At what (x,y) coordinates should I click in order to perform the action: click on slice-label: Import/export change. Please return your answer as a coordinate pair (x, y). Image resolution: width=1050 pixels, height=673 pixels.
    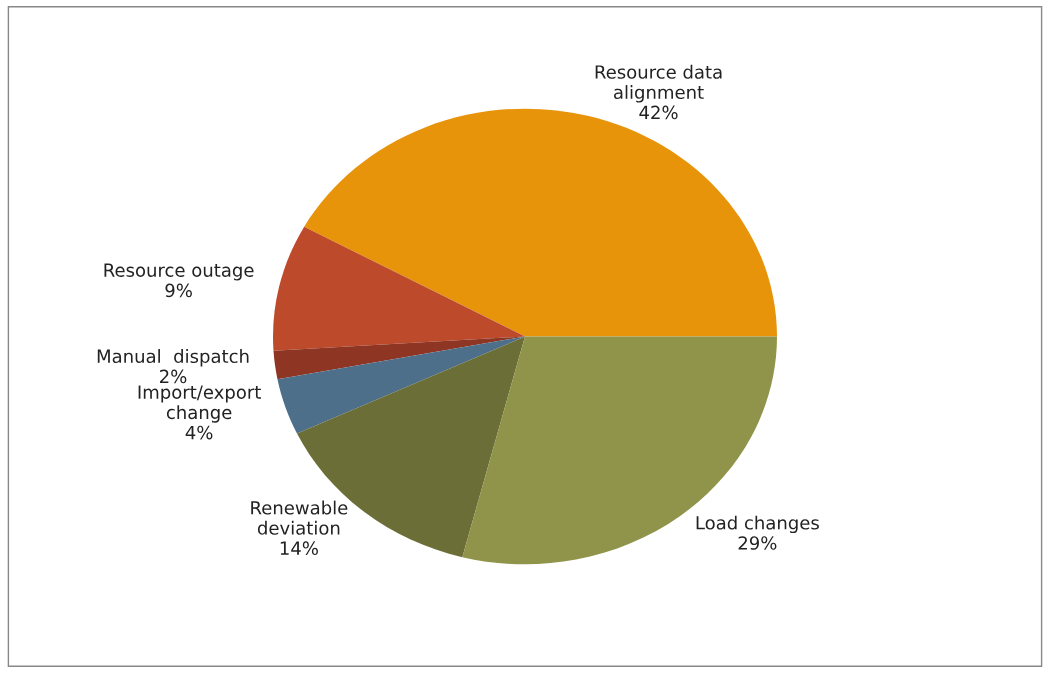
    Looking at the image, I should click on (199, 404).